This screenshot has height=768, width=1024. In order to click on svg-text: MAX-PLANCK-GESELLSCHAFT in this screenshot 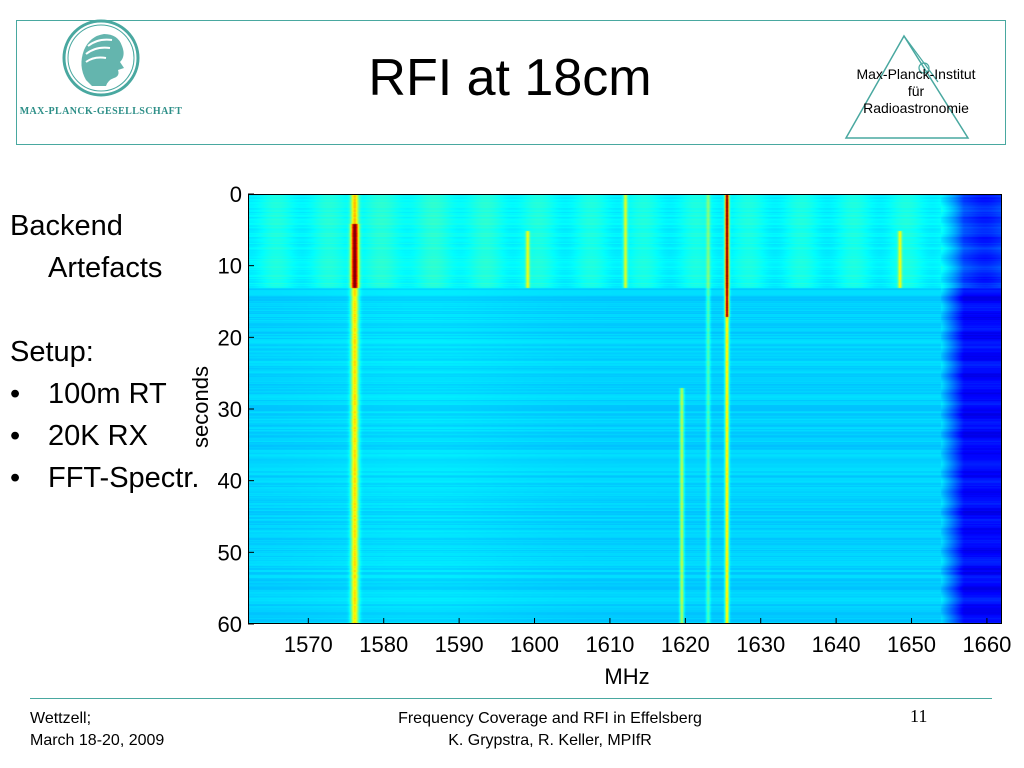, I will do `click(101, 111)`.